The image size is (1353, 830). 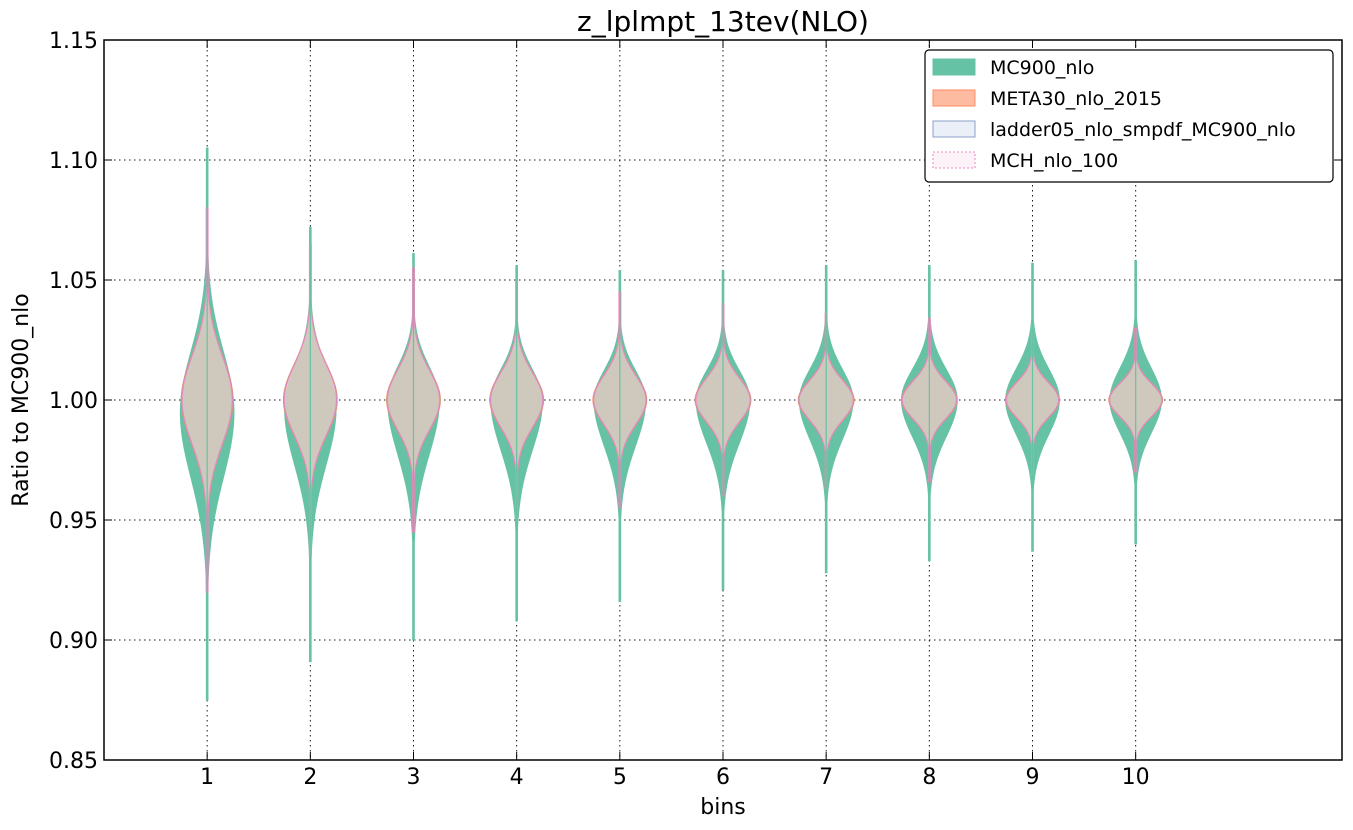 What do you see at coordinates (954, 67) in the screenshot?
I see `legend-swatch-mc900-nlo` at bounding box center [954, 67].